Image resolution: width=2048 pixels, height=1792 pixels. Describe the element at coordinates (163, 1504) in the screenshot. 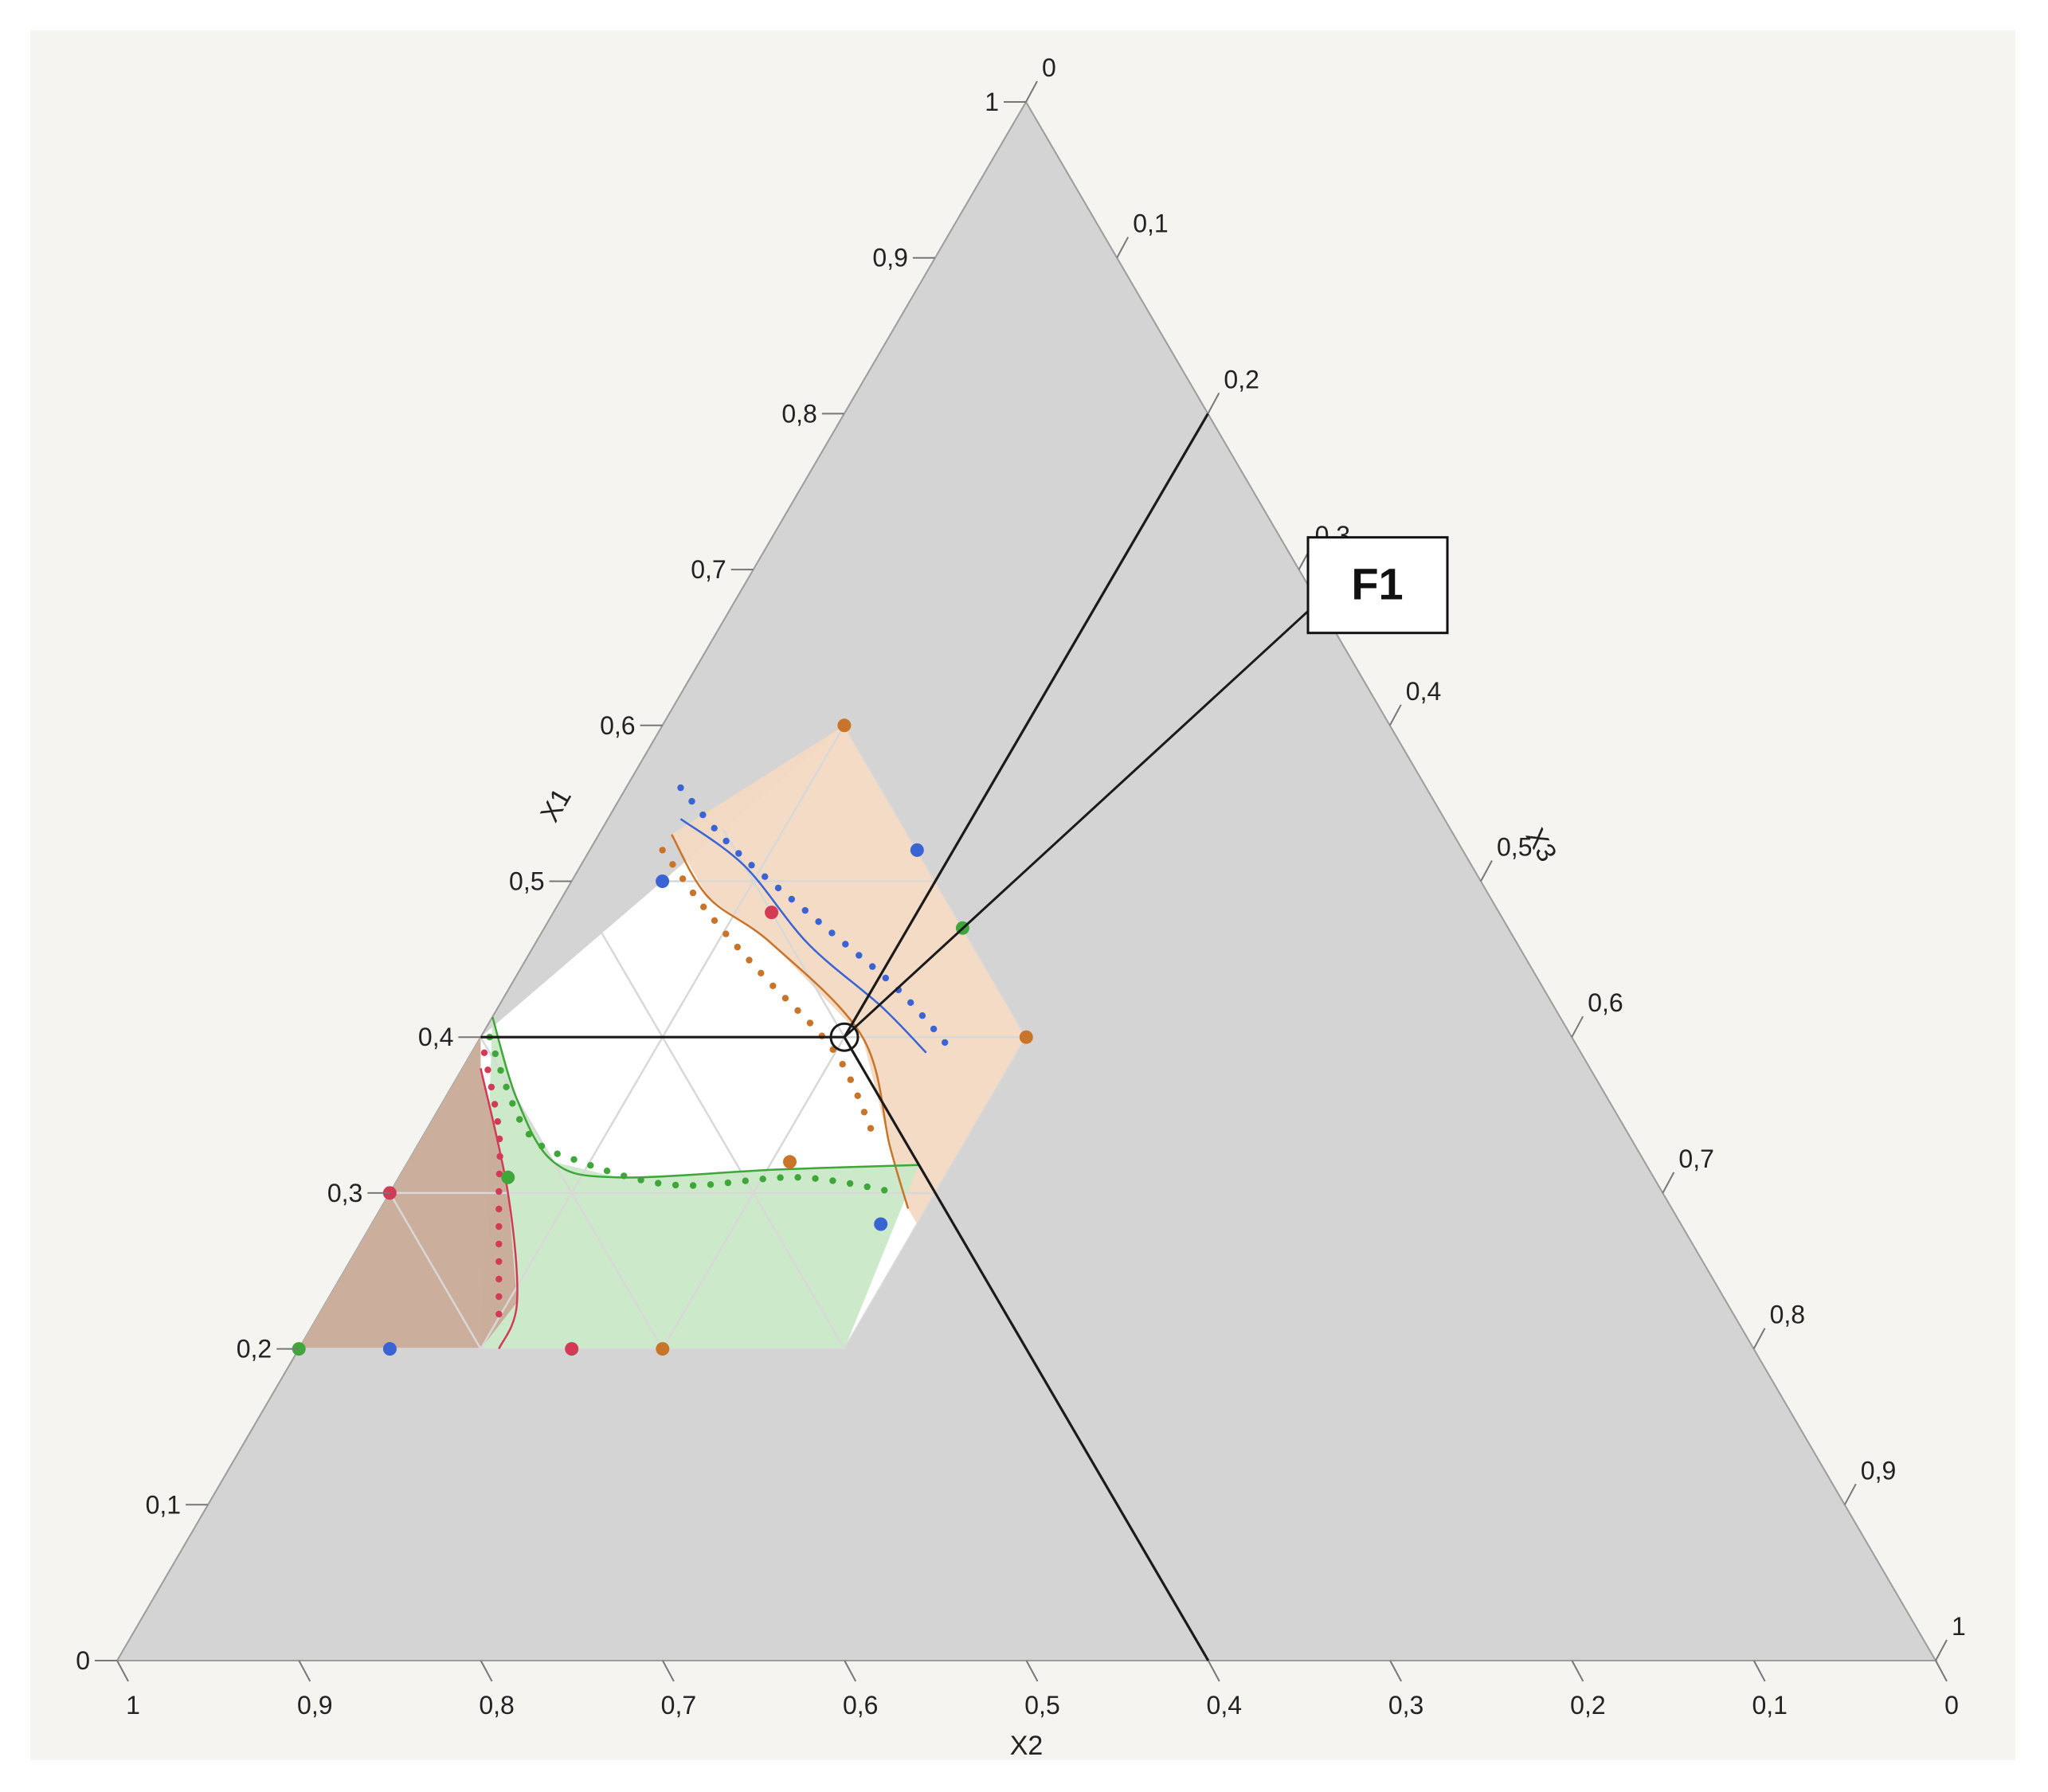

I see `x1-tick-label: 0,1` at that location.